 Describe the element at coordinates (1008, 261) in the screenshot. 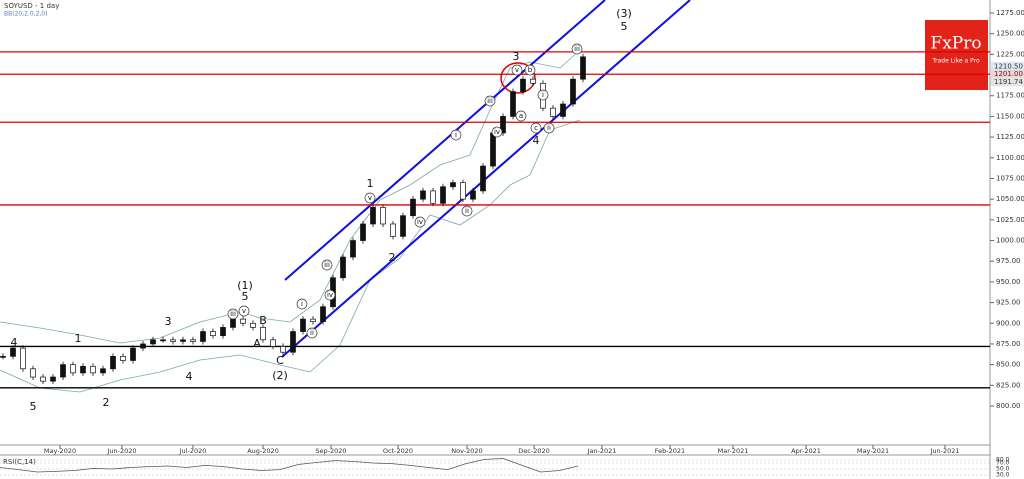

I see `y-tick-label: 975.00` at that location.